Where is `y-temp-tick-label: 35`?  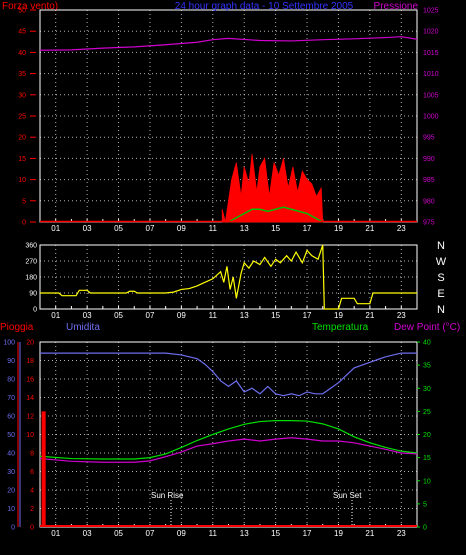
y-temp-tick-label: 35 is located at coordinates (427, 366).